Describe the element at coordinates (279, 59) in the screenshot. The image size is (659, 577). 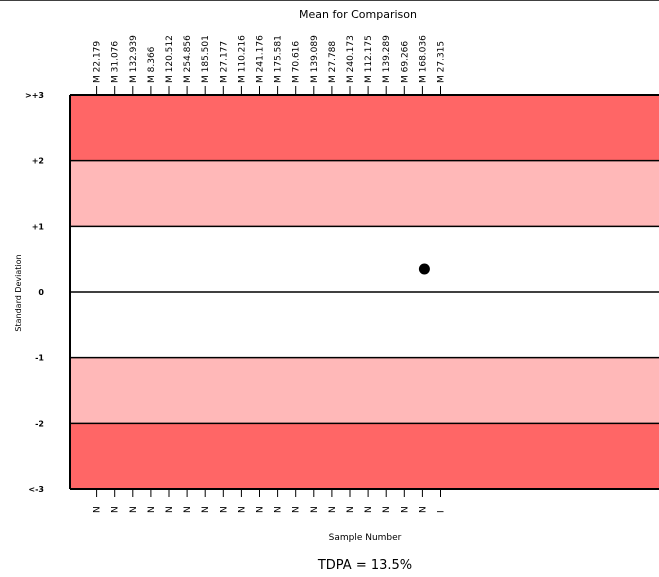
I see `top-tick-label: M 175.581` at that location.